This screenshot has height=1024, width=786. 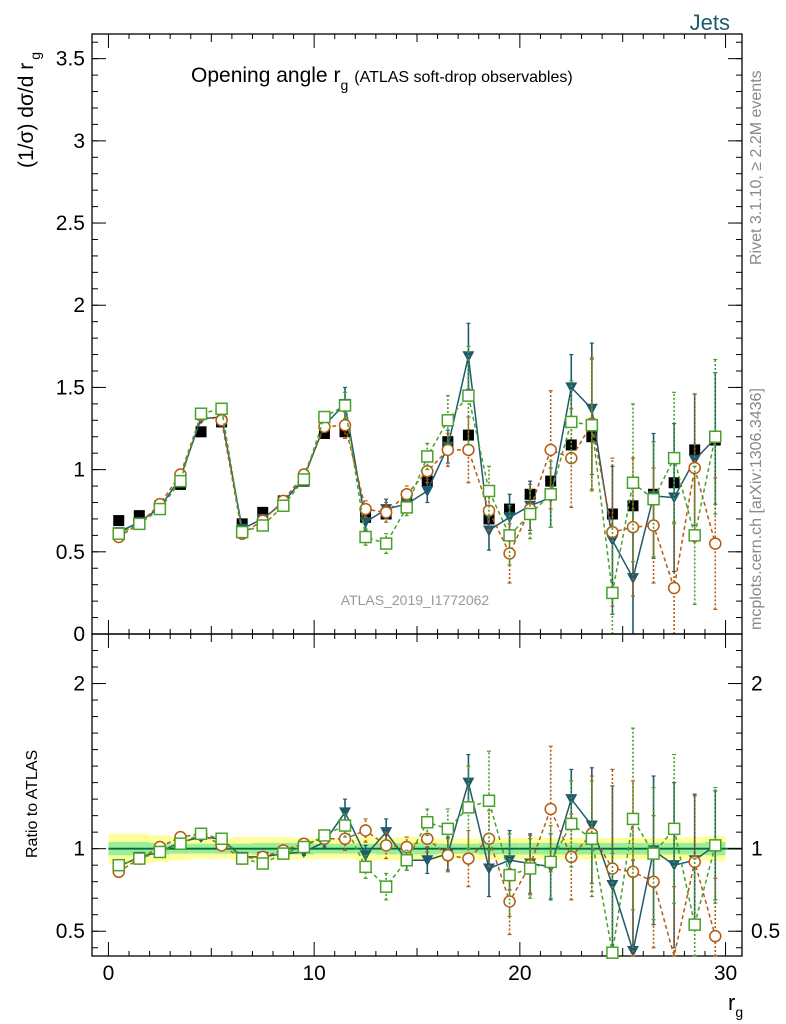 What do you see at coordinates (731, 1002) in the screenshot?
I see `xlabel-text: r` at bounding box center [731, 1002].